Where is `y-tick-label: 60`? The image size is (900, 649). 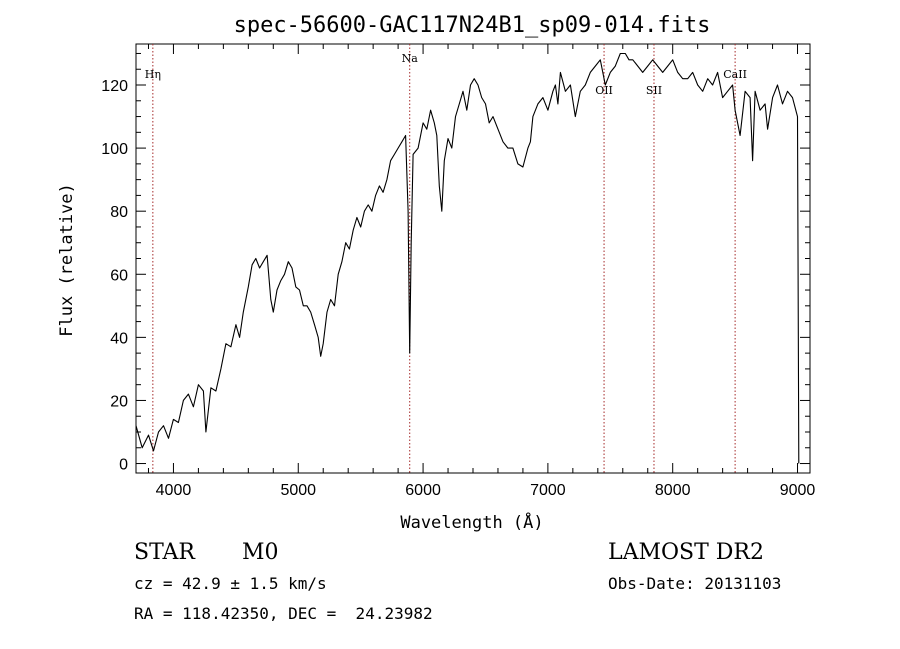 y-tick-label: 60 is located at coordinates (119, 275).